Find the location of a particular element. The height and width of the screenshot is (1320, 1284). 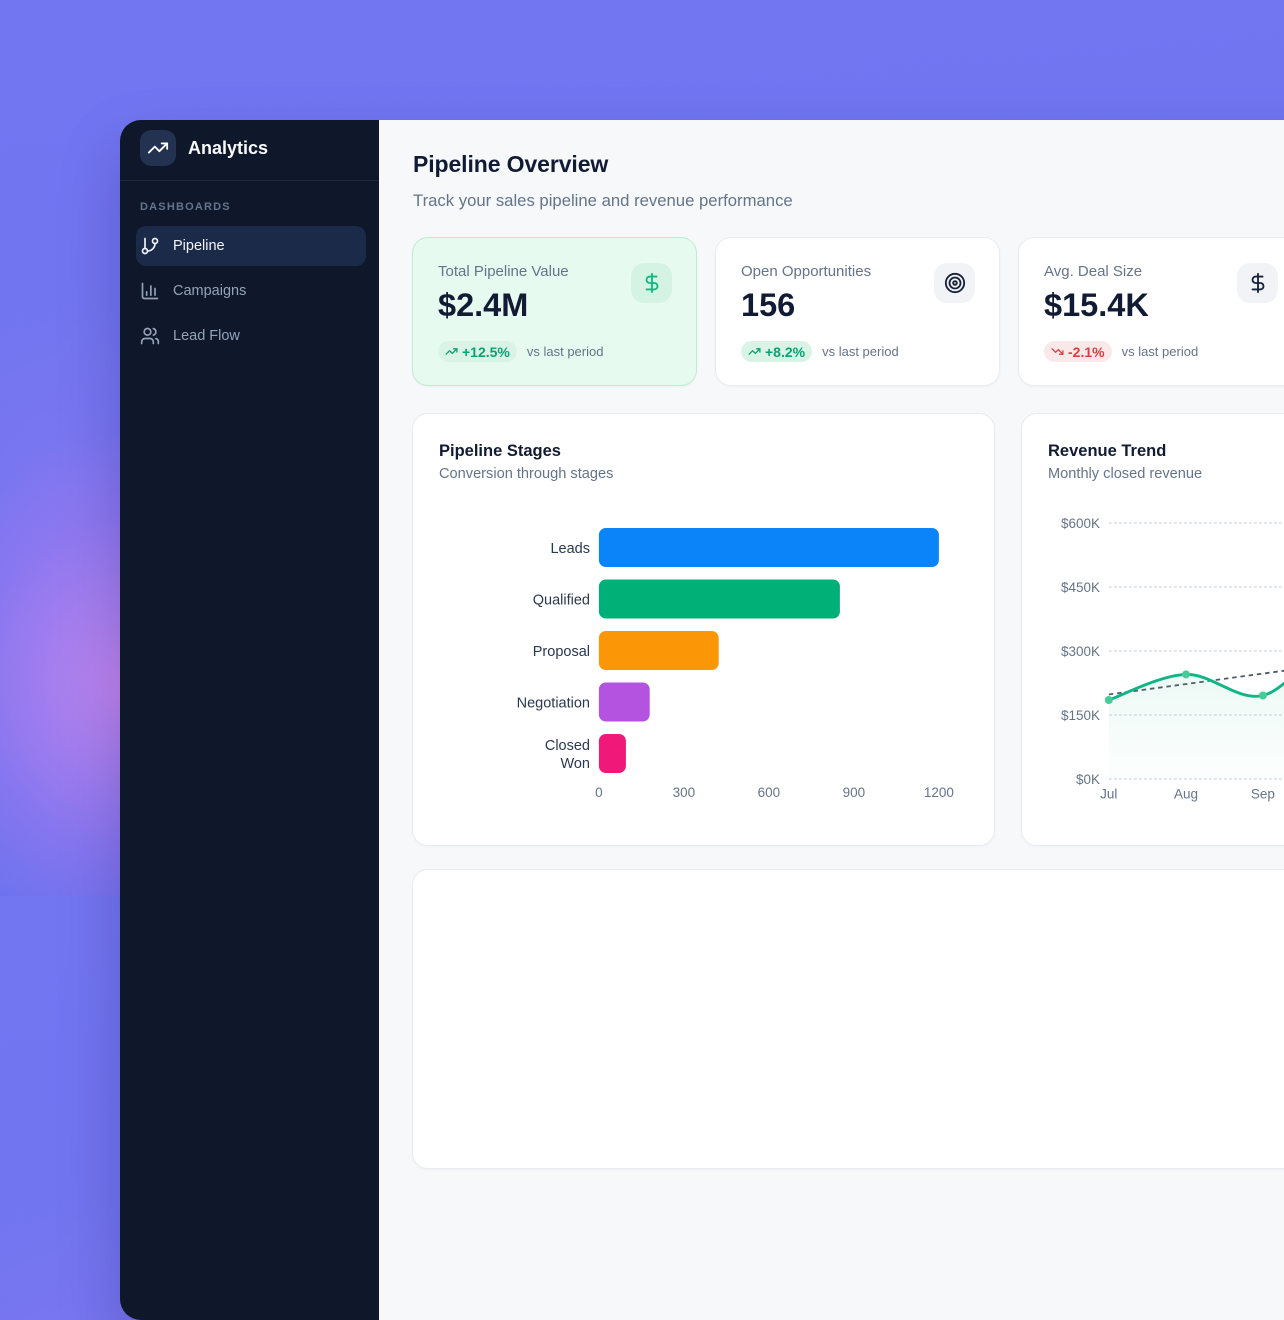

svg-text: Sep is located at coordinates (1263, 794).